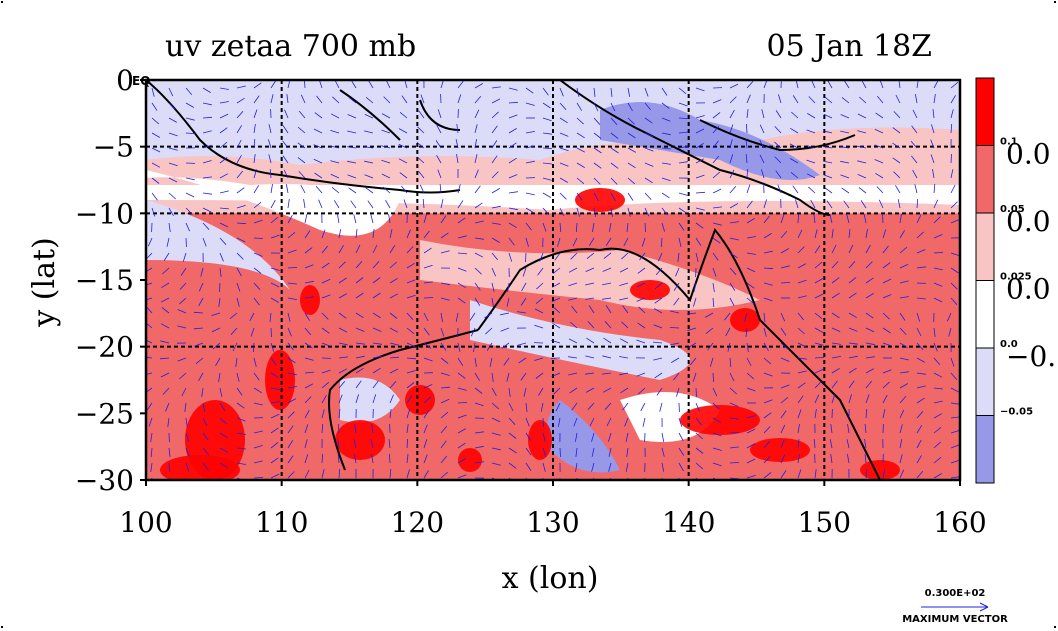 The width and height of the screenshot is (1058, 631). What do you see at coordinates (1016, 277) in the screenshot?
I see `colorbar-level-label: 0.025` at bounding box center [1016, 277].